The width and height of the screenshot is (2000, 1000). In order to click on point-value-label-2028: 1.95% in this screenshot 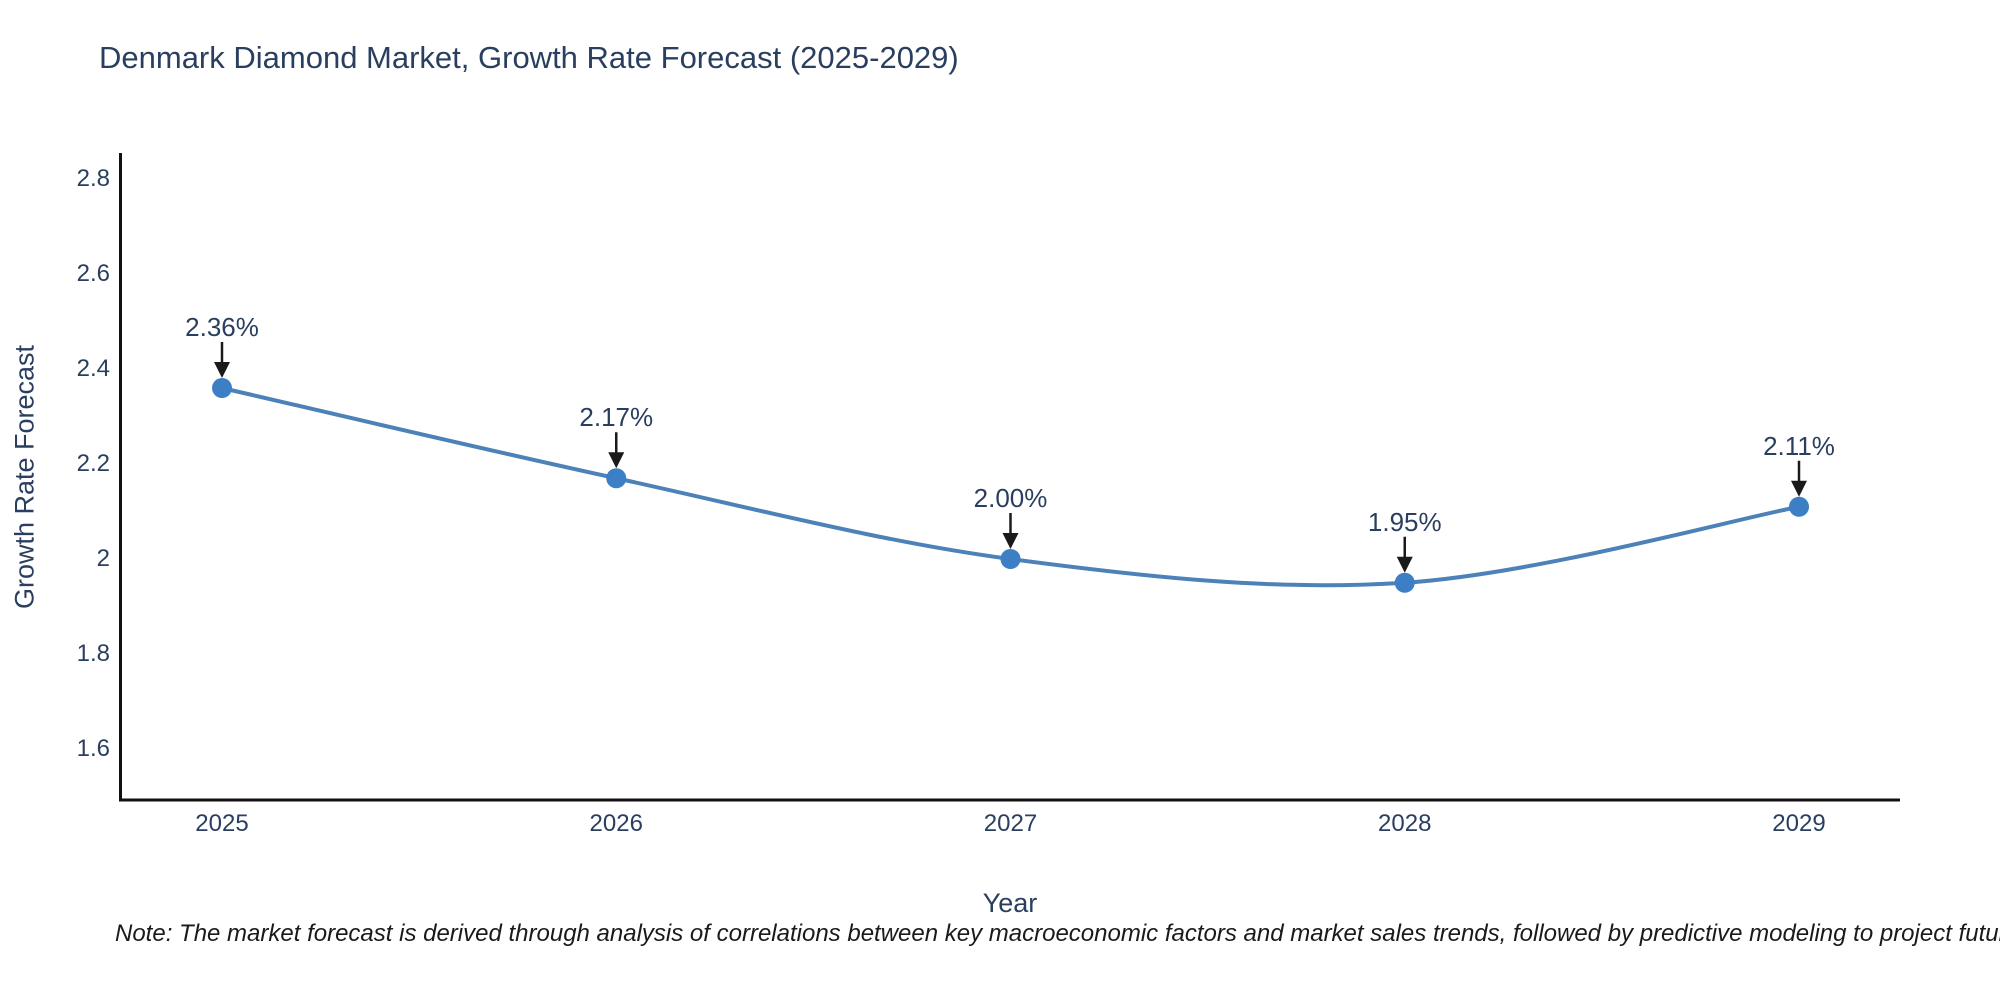, I will do `click(1404, 521)`.